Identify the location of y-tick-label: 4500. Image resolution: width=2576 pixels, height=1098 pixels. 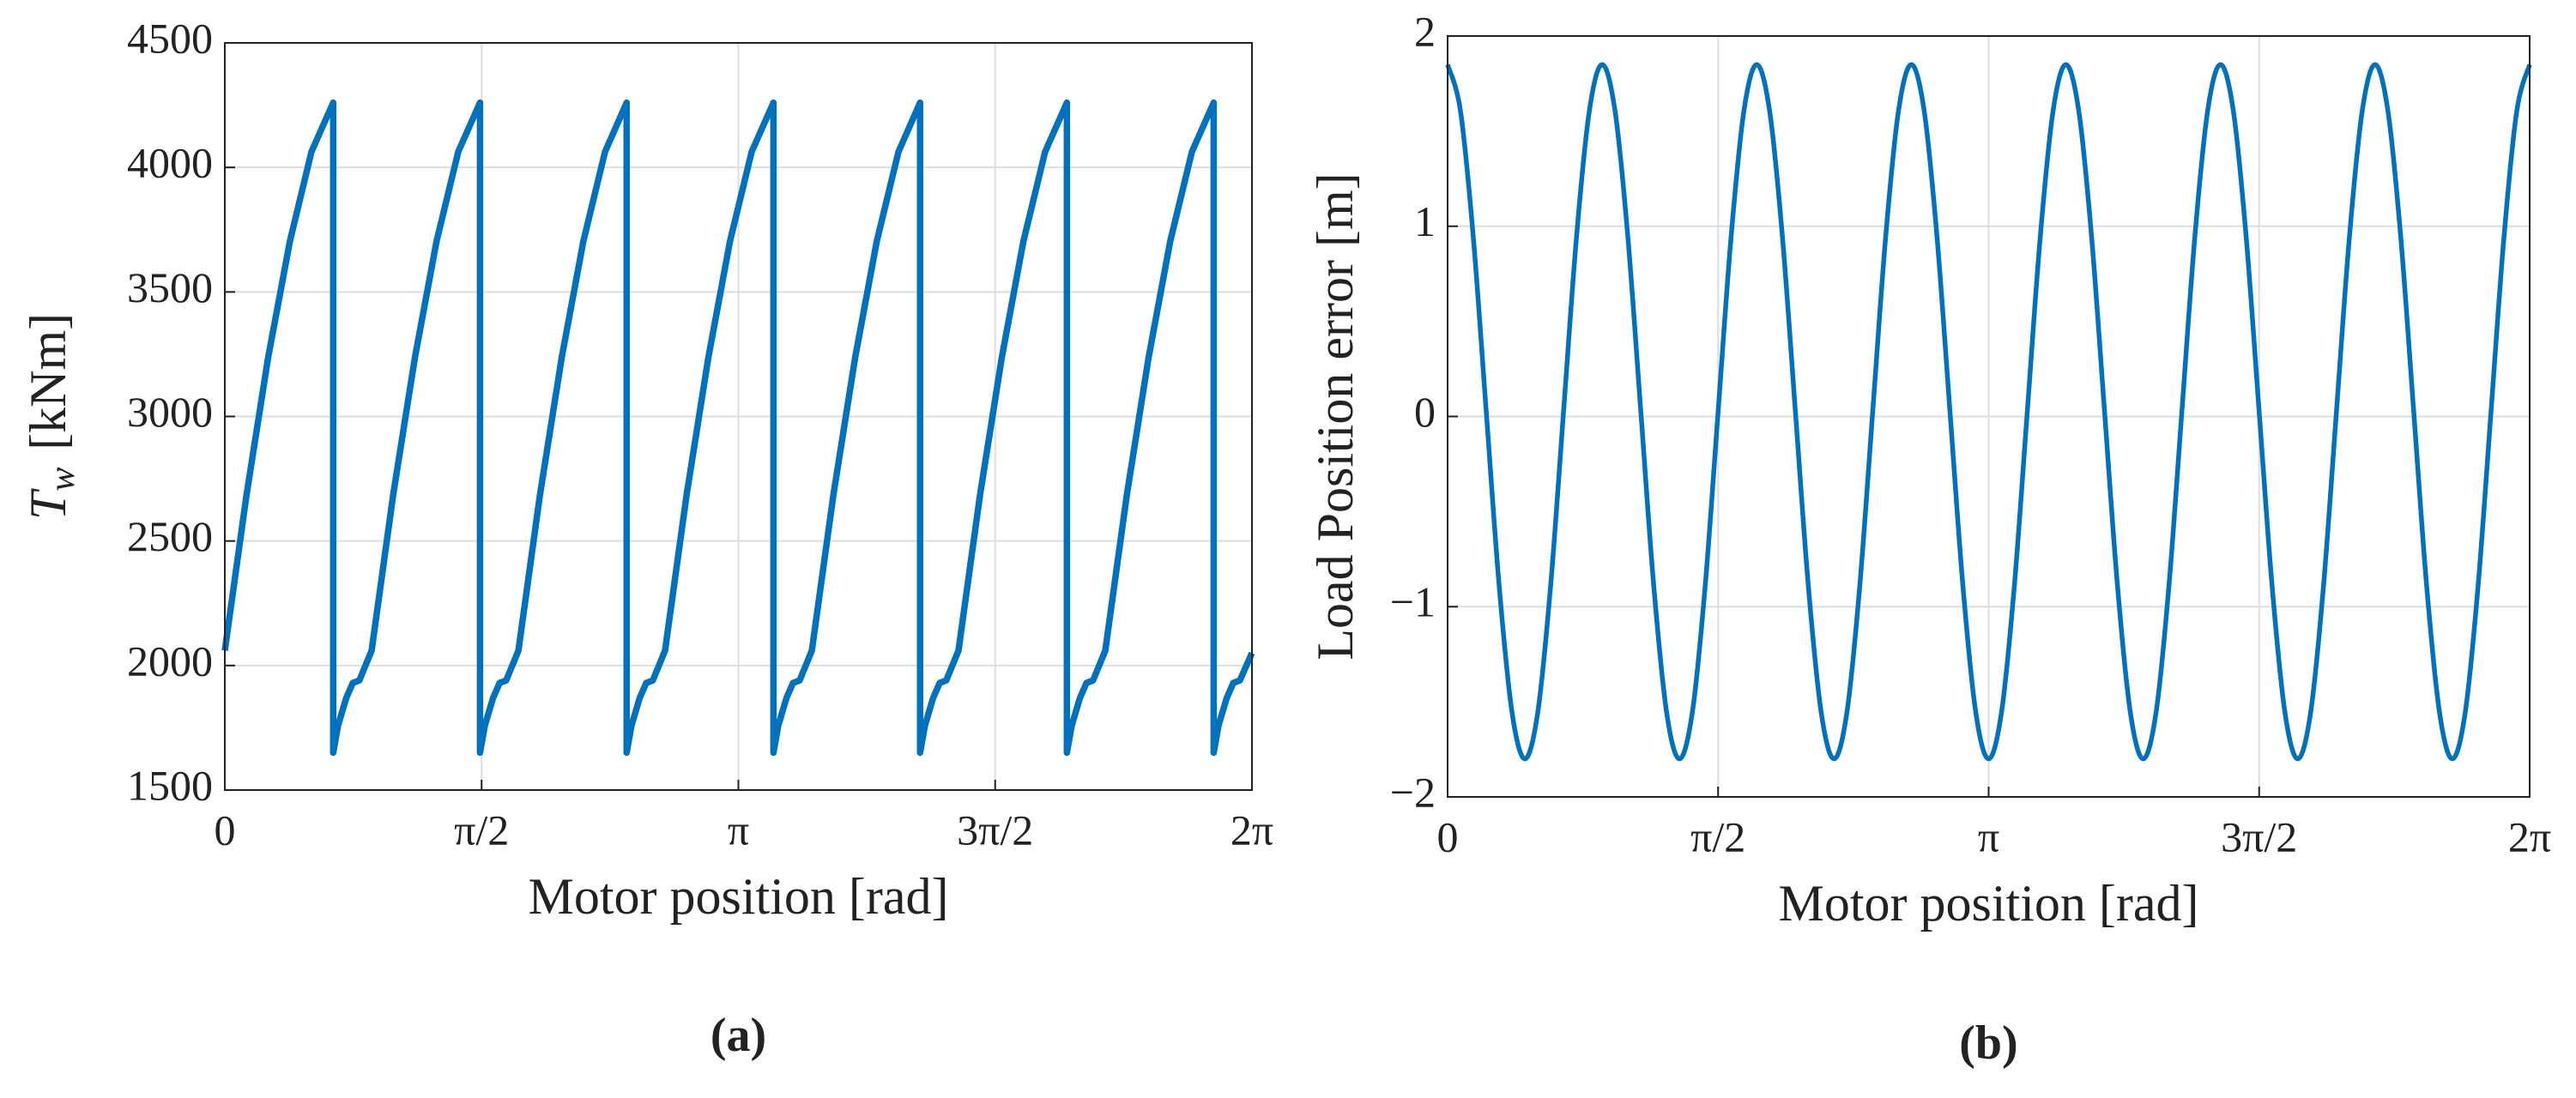
(170, 38).